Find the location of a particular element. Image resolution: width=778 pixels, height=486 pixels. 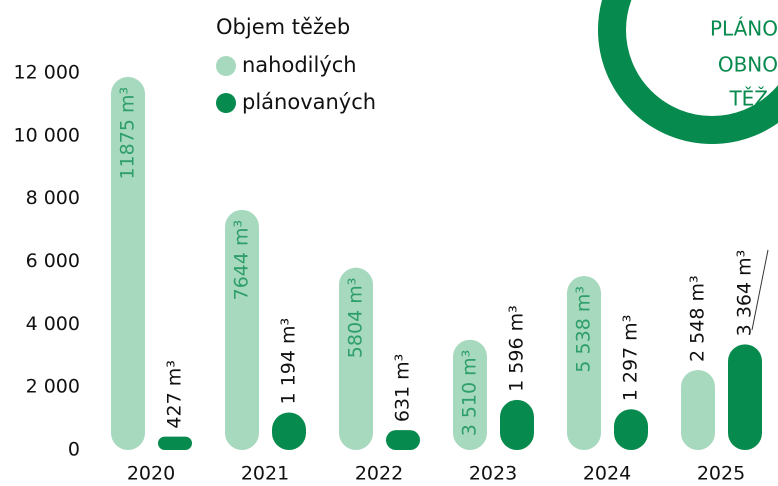

value-label: 3 510 m³ is located at coordinates (470, 393).